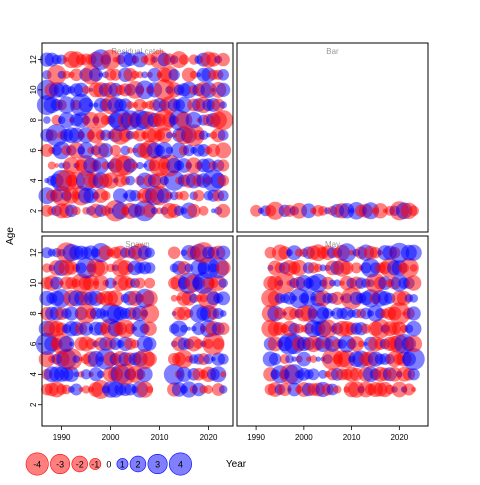  Describe the element at coordinates (332, 244) in the screenshot. I see `panel-title-may: May` at that location.